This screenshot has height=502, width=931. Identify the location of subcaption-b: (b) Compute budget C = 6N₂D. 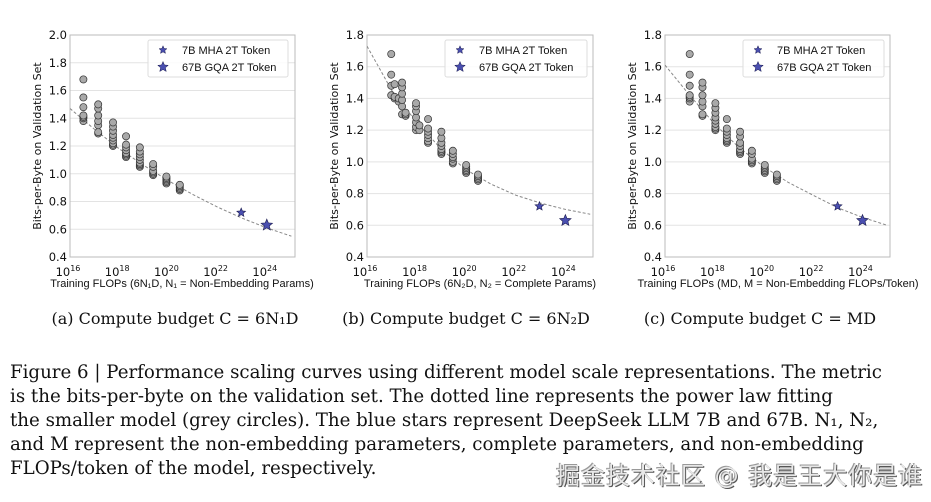
(466, 318).